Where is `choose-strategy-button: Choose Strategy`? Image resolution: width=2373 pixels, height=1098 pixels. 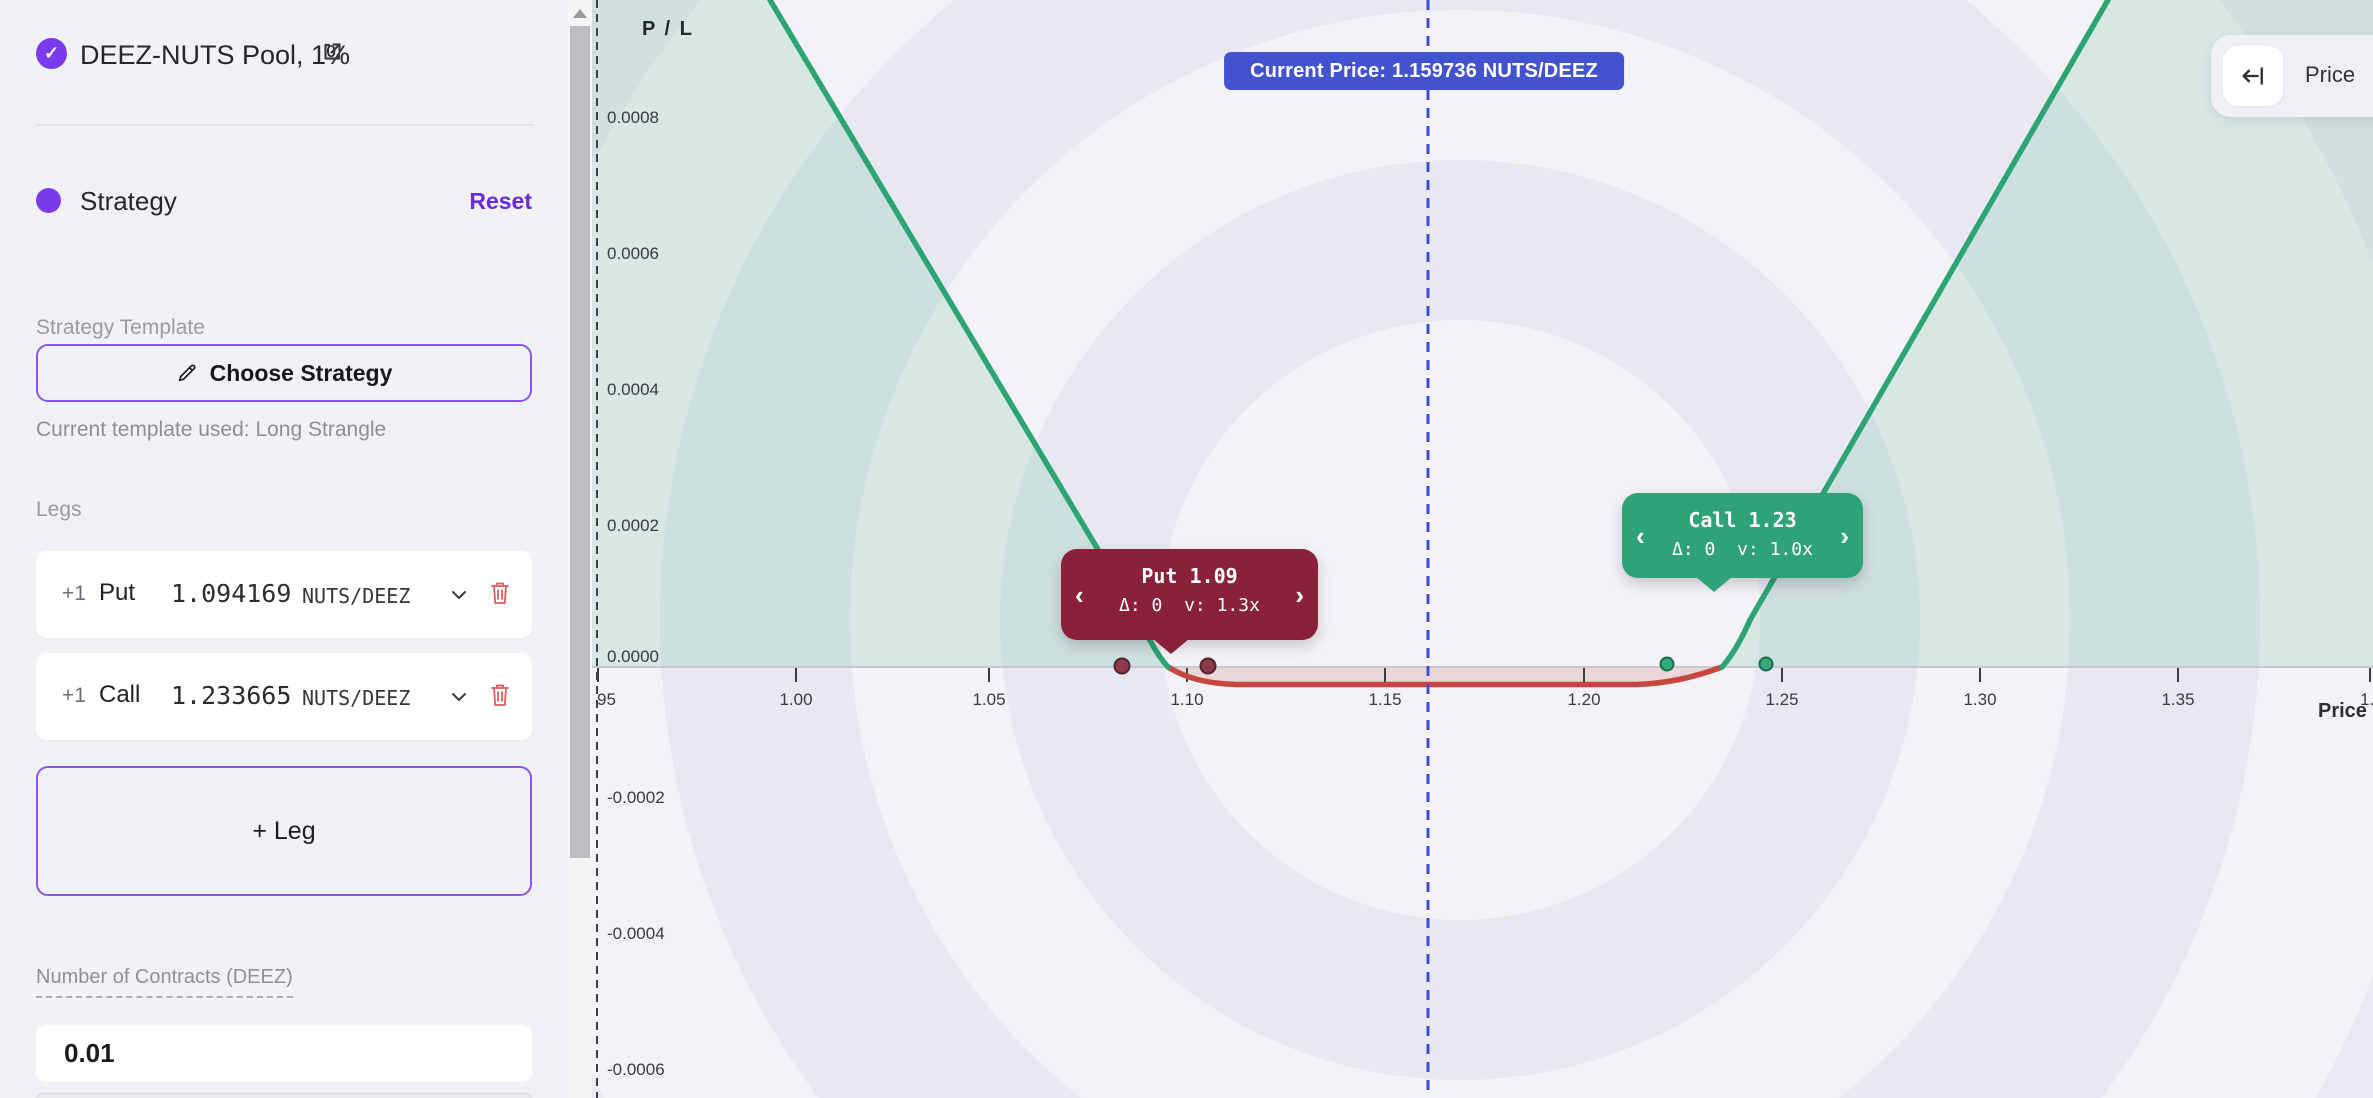 choose-strategy-button: Choose Strategy is located at coordinates (284, 373).